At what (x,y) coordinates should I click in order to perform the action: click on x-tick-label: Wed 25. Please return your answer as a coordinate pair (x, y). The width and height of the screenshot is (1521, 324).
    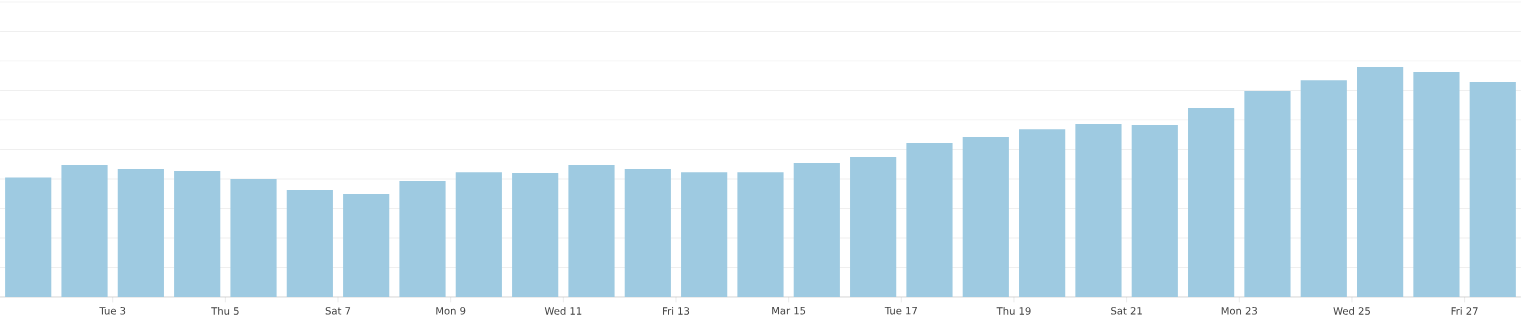
    Looking at the image, I should click on (1351, 311).